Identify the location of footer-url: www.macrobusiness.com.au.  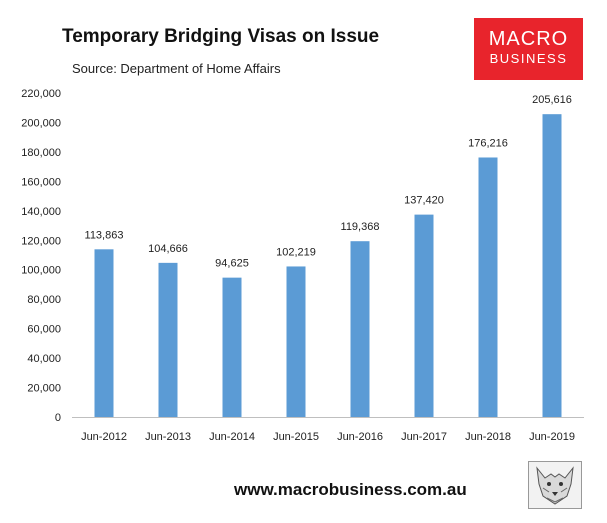
(350, 489).